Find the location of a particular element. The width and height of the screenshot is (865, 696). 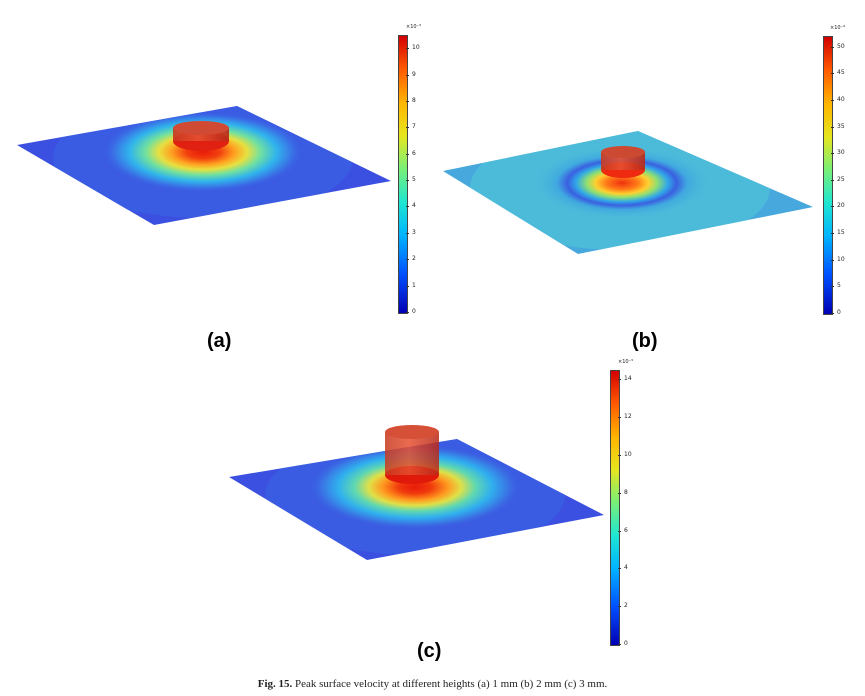

colorbar-tick: 9 is located at coordinates (411, 74).